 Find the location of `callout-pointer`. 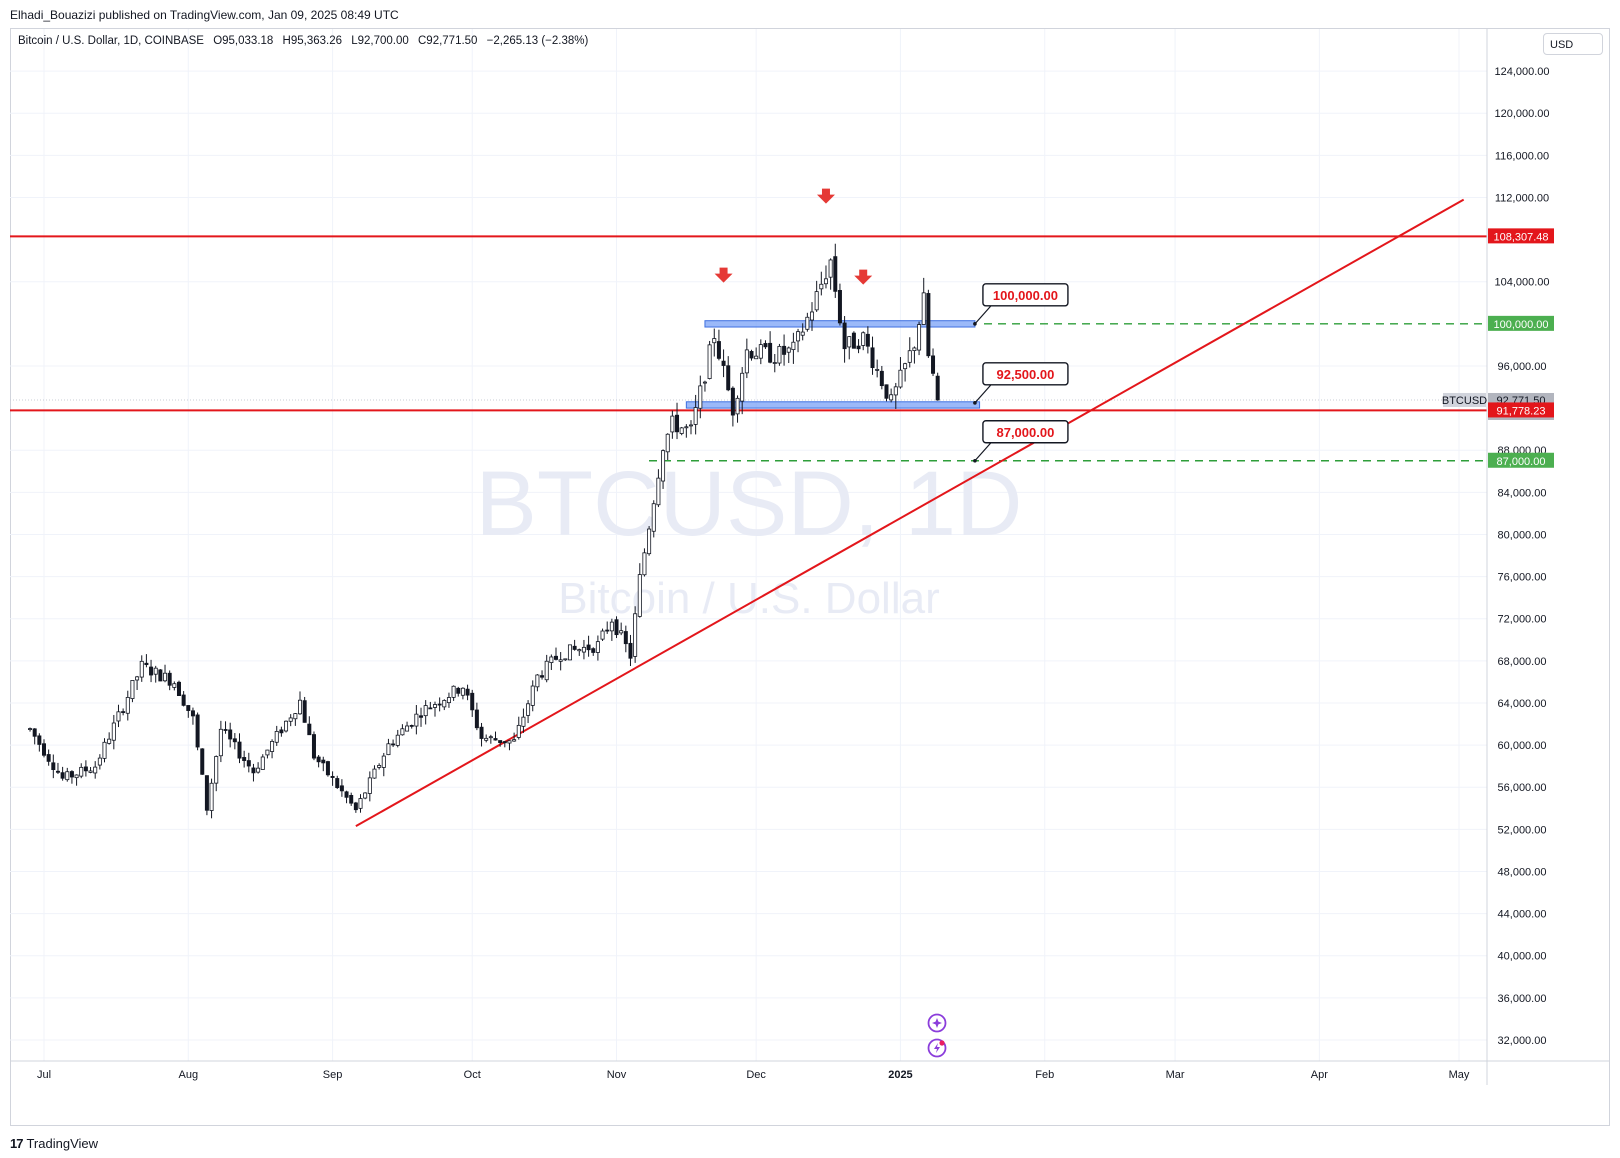

callout-pointer is located at coordinates (983, 315).